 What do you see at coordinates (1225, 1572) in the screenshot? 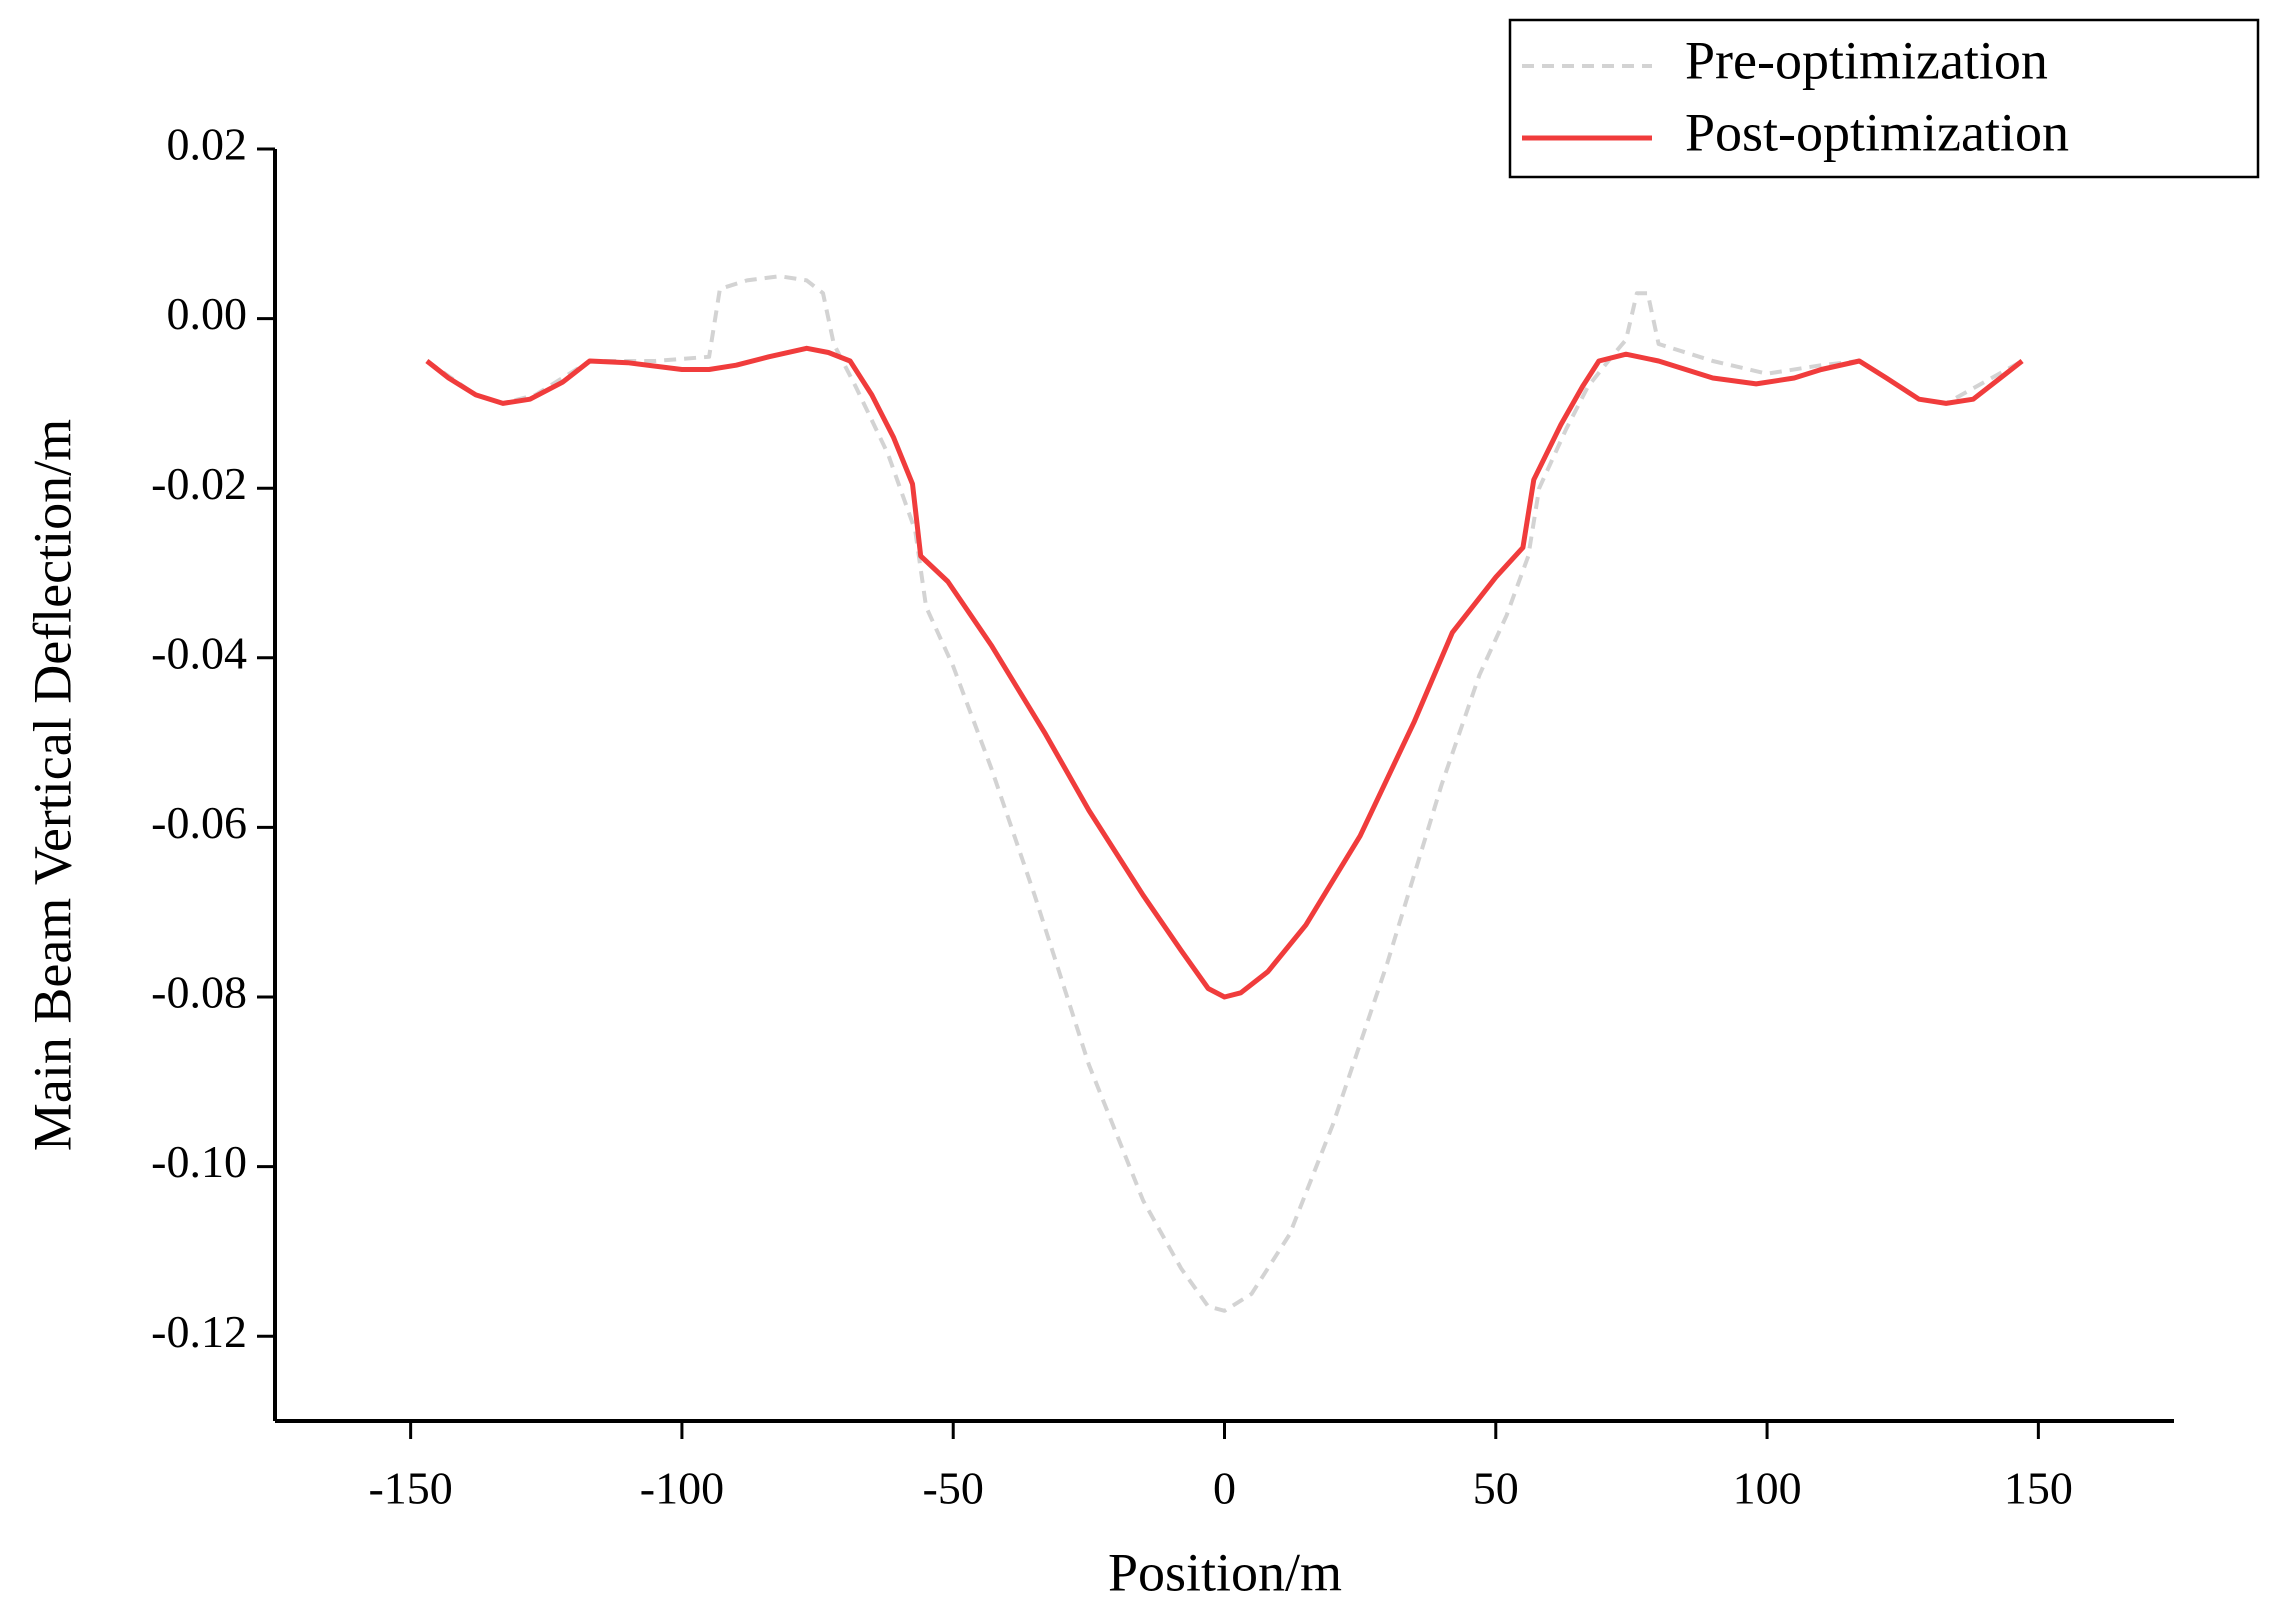
I see `x-axis-title: Position/m` at bounding box center [1225, 1572].